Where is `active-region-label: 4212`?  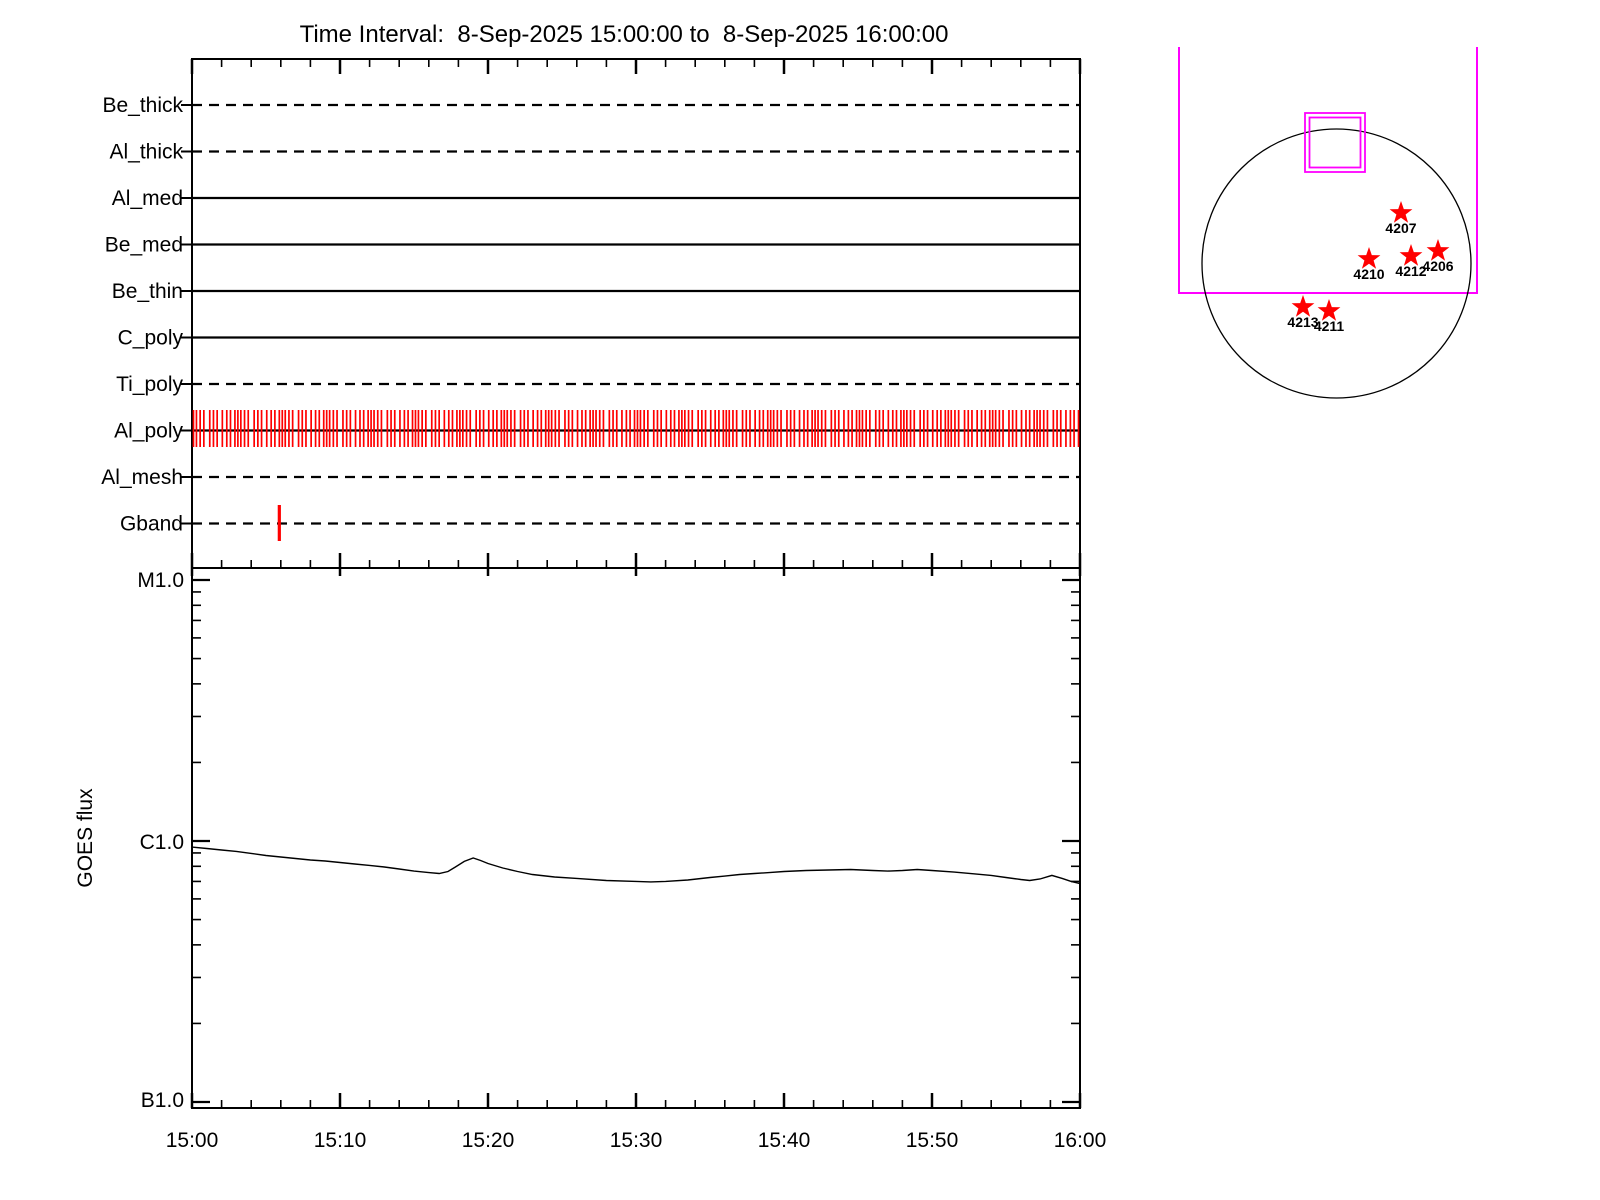
active-region-label: 4212 is located at coordinates (1410, 271).